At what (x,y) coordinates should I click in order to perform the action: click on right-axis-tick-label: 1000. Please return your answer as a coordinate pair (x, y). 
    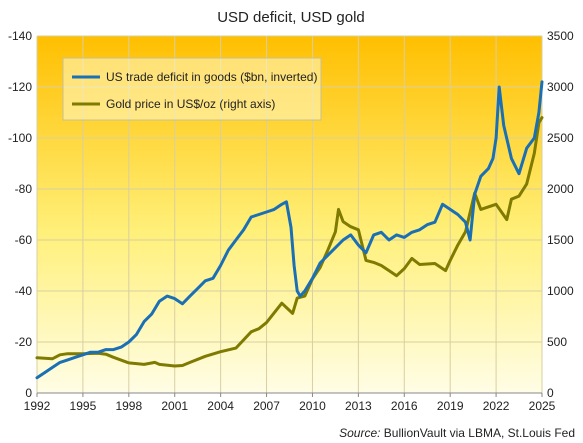
    Looking at the image, I should click on (560, 291).